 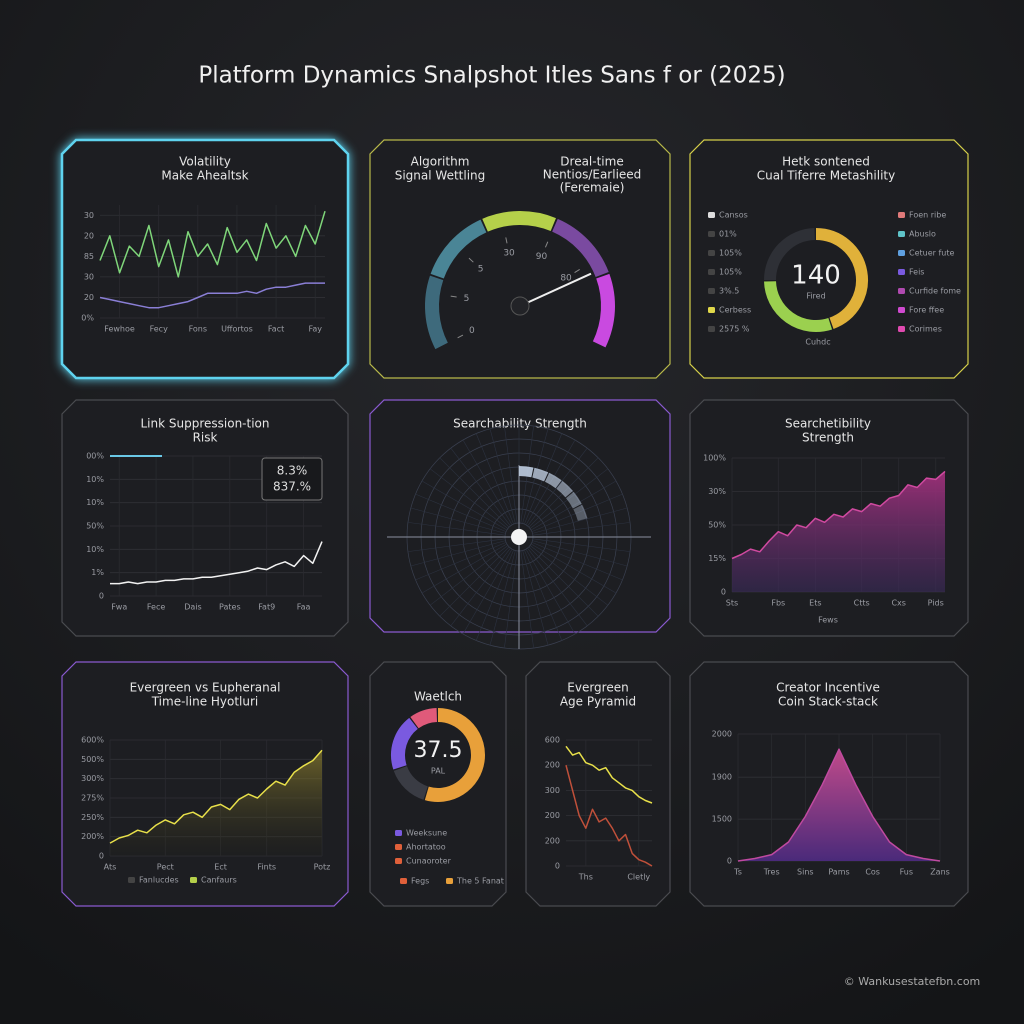 I want to click on panel-footer: Cuhdc, so click(x=817, y=342).